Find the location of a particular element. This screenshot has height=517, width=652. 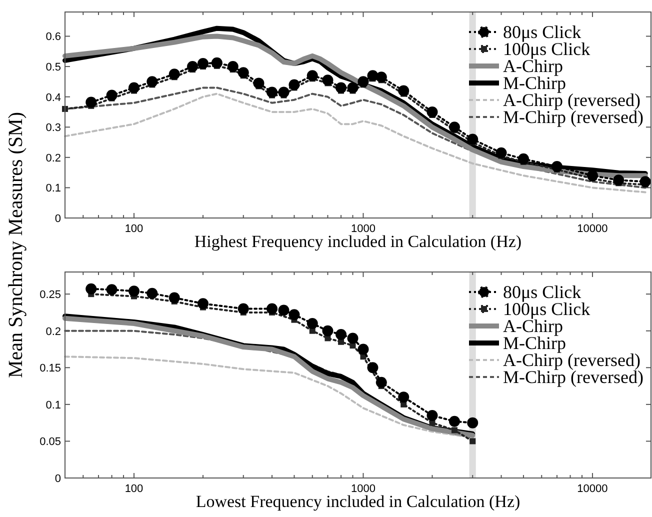

x-axis-title: Highest Frequency included in Calculation (Hz) is located at coordinates (358, 241).